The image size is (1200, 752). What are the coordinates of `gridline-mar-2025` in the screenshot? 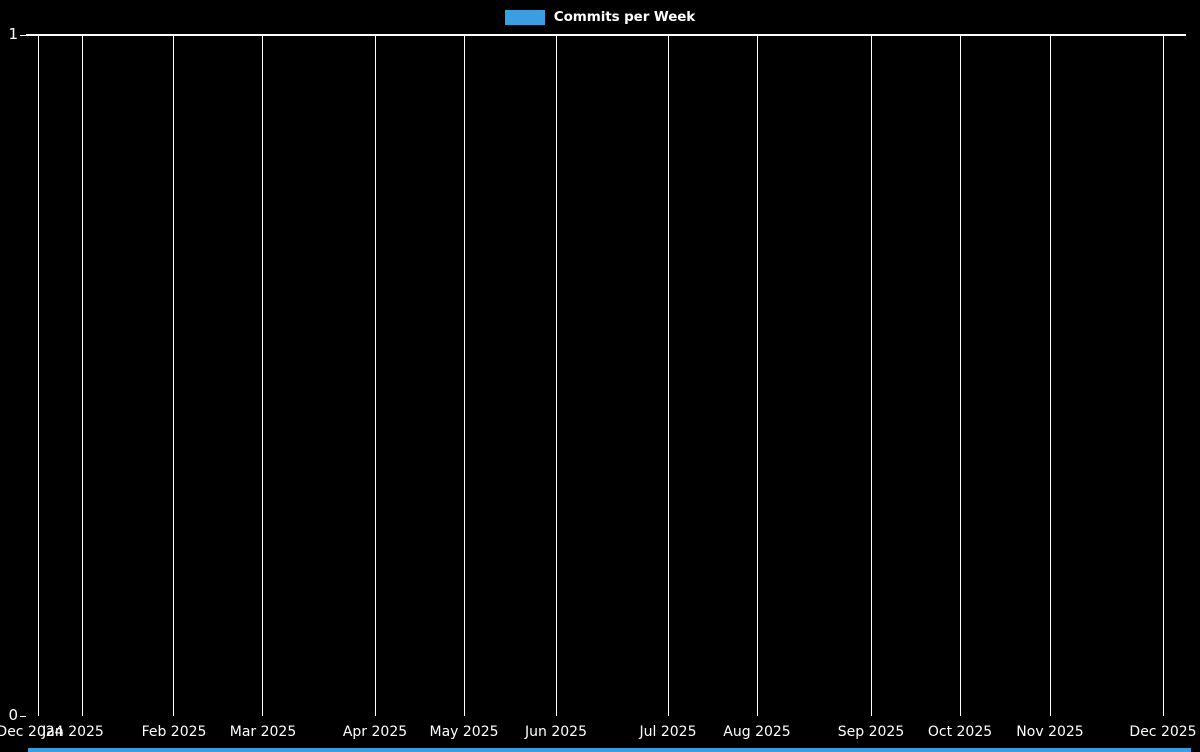 It's located at (173, 375).